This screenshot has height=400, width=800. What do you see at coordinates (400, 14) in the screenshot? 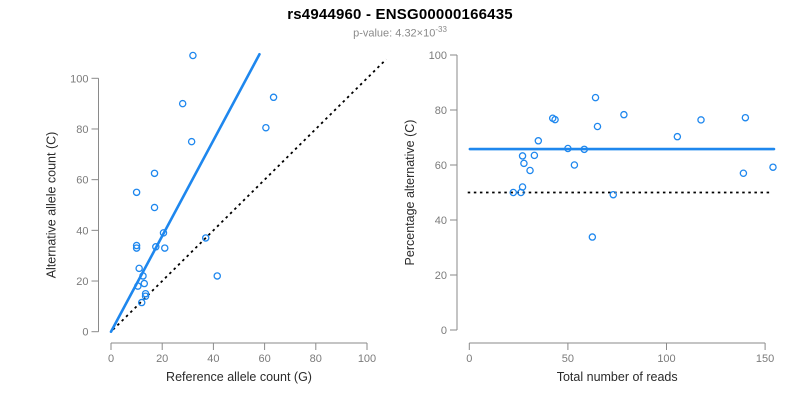
I see `plot-title: rs4944960 - ENSG00000166435` at bounding box center [400, 14].